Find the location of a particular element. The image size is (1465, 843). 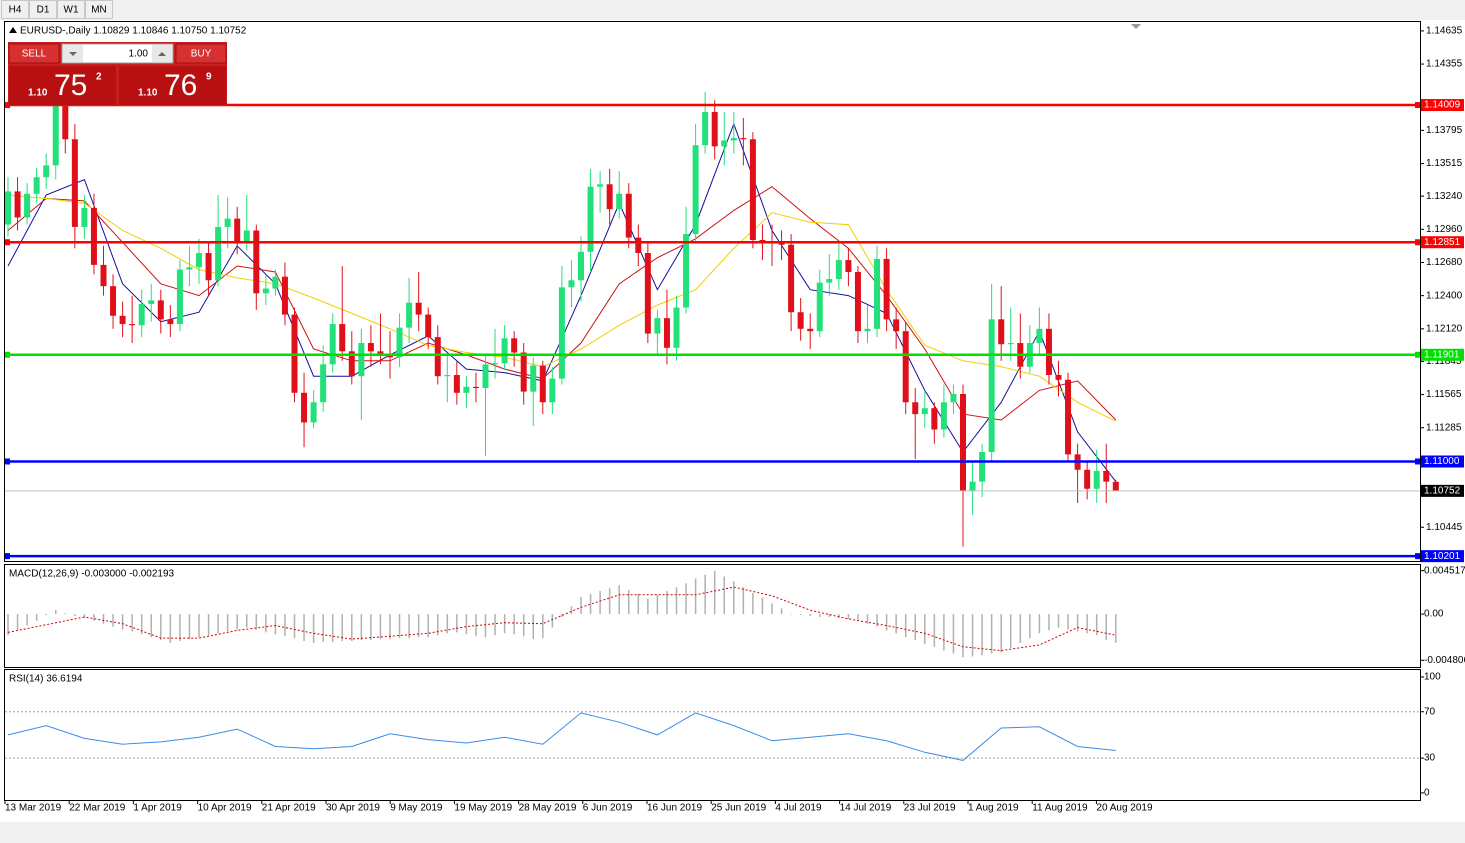

sell-button is located at coordinates (34, 53).